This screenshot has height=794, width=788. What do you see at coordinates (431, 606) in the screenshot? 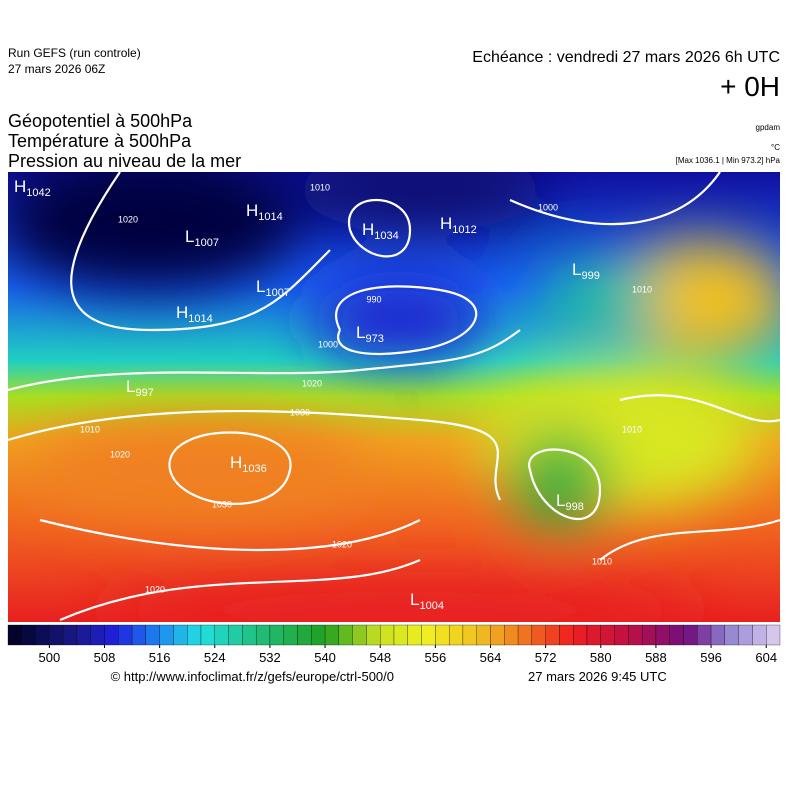
I see `center-value: 1004` at bounding box center [431, 606].